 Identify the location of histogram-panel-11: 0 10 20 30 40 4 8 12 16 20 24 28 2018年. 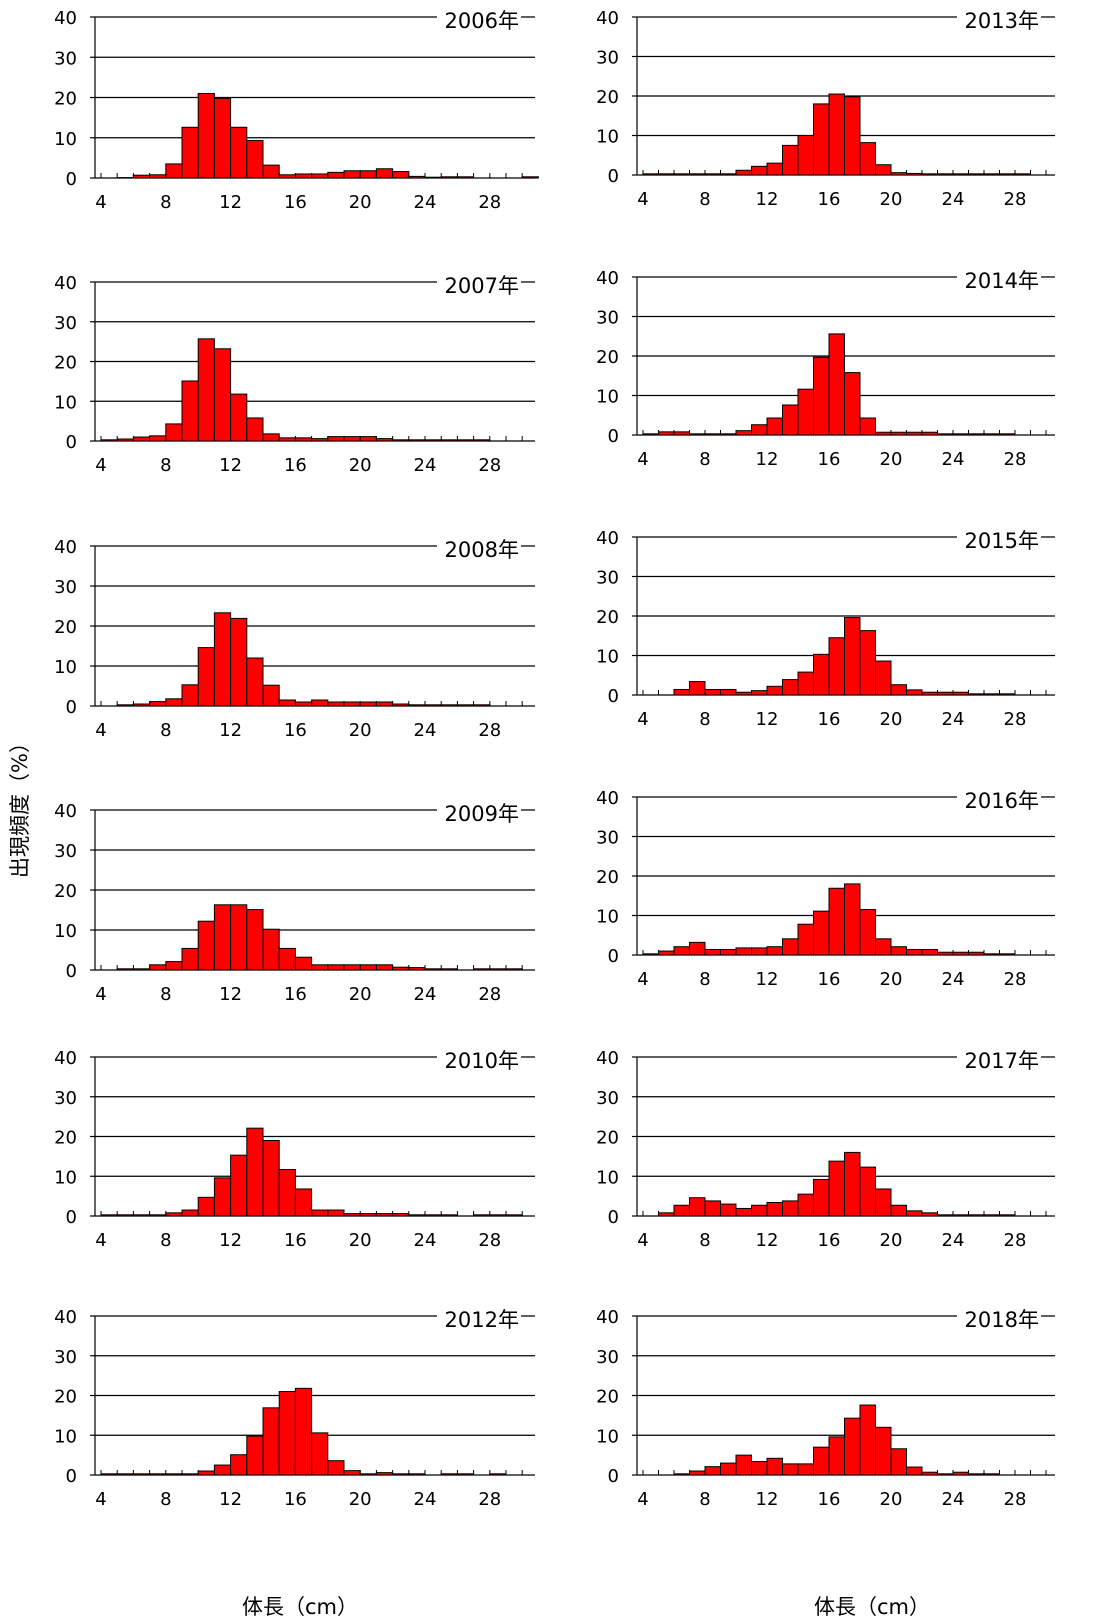
(825, 1406).